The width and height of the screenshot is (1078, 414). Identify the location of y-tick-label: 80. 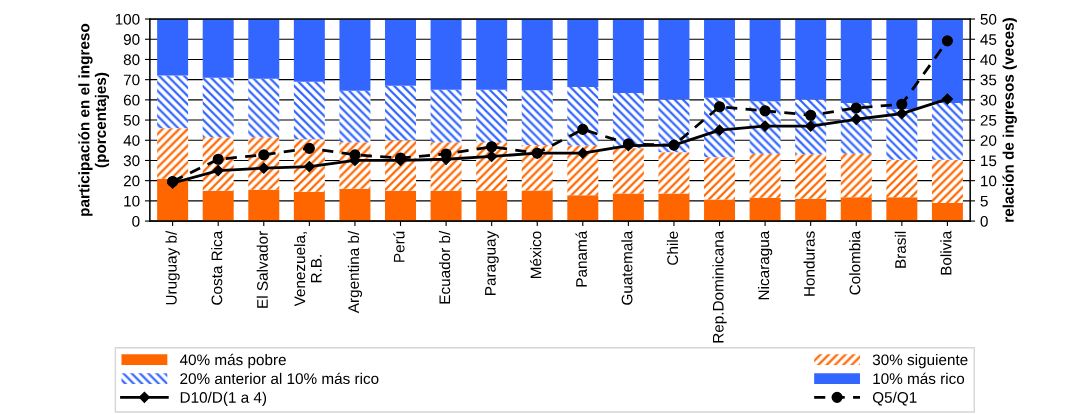
(131, 60).